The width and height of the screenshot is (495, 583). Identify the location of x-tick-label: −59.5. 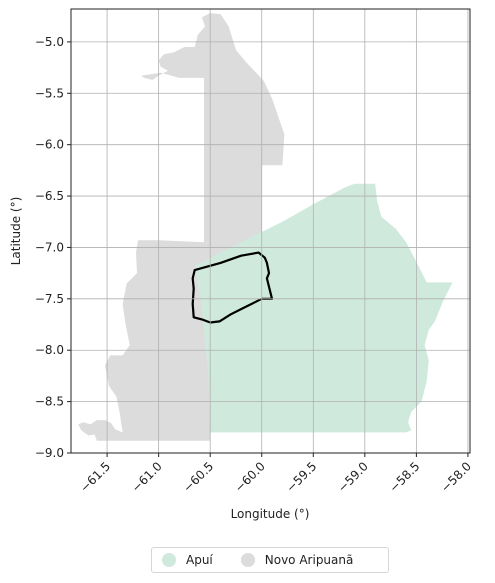
(302, 477).